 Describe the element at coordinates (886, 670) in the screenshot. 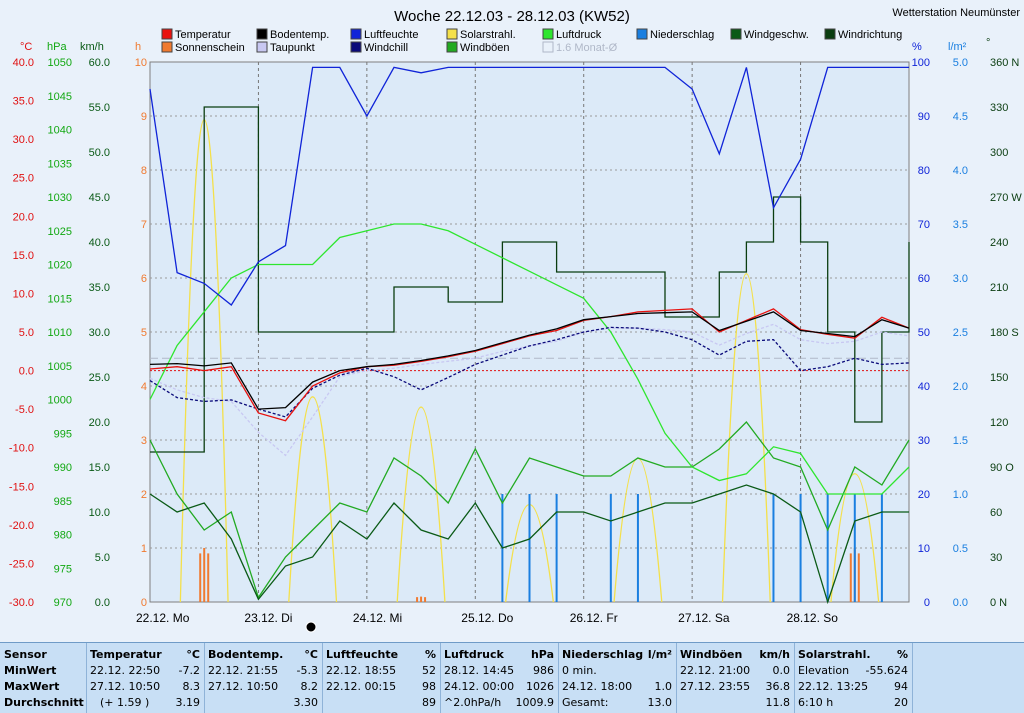

I see `stats-min-val: -55.624` at that location.